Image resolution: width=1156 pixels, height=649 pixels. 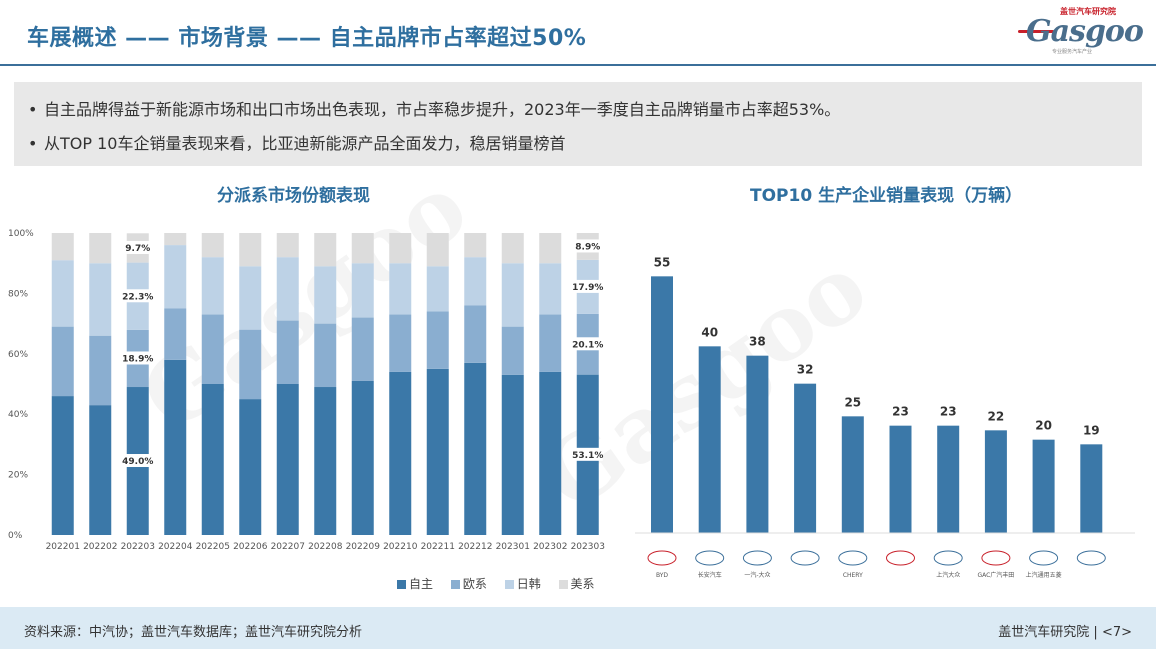 What do you see at coordinates (550, 289) in the screenshot?
I see `bar-segment-202302-日韩` at bounding box center [550, 289].